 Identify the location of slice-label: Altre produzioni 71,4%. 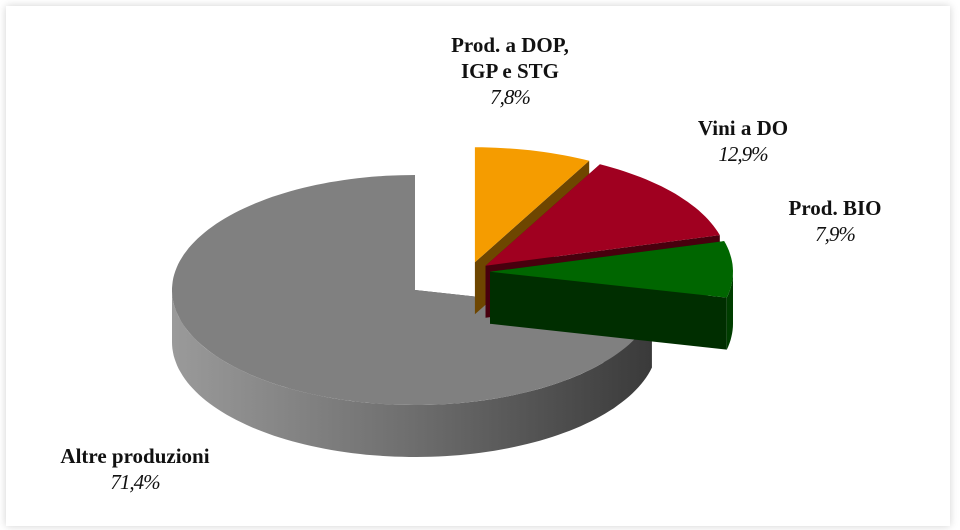
(134, 469).